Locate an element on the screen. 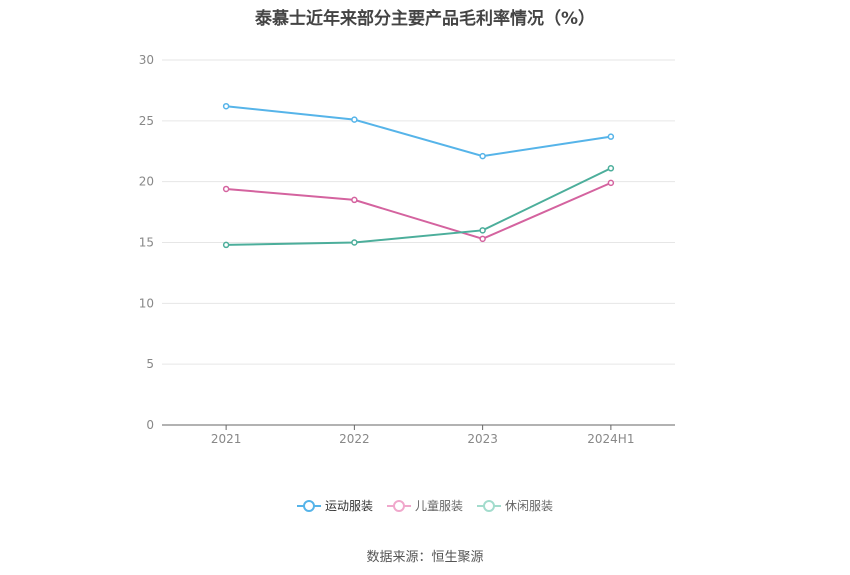 The image size is (850, 575). legend-item: 运动服装 is located at coordinates (334, 505).